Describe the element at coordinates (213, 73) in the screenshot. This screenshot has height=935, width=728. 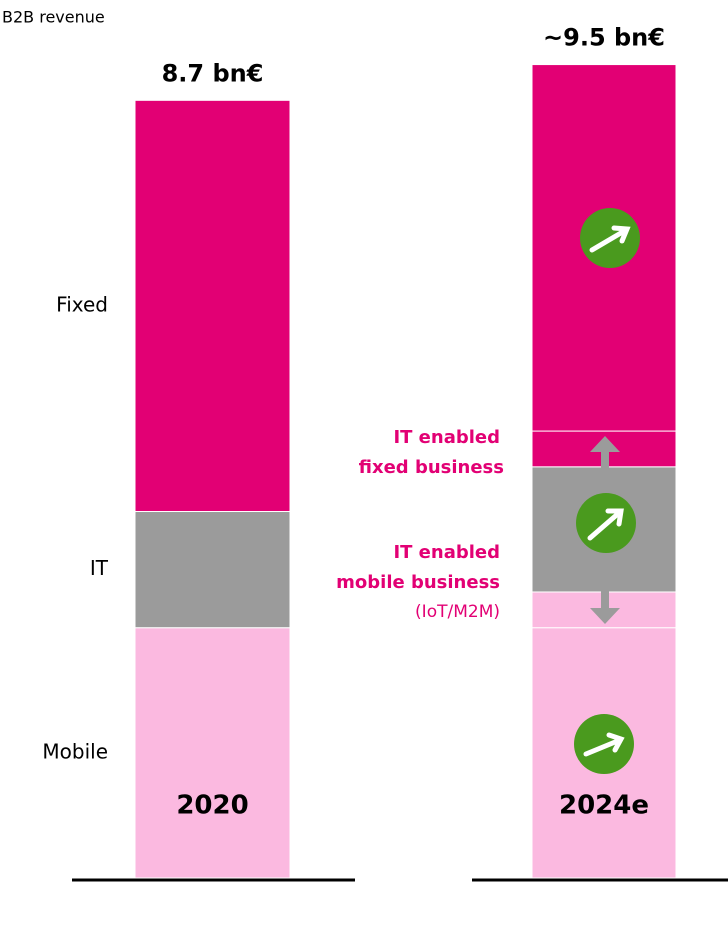
I see `total-label: 8.7 bn€` at that location.